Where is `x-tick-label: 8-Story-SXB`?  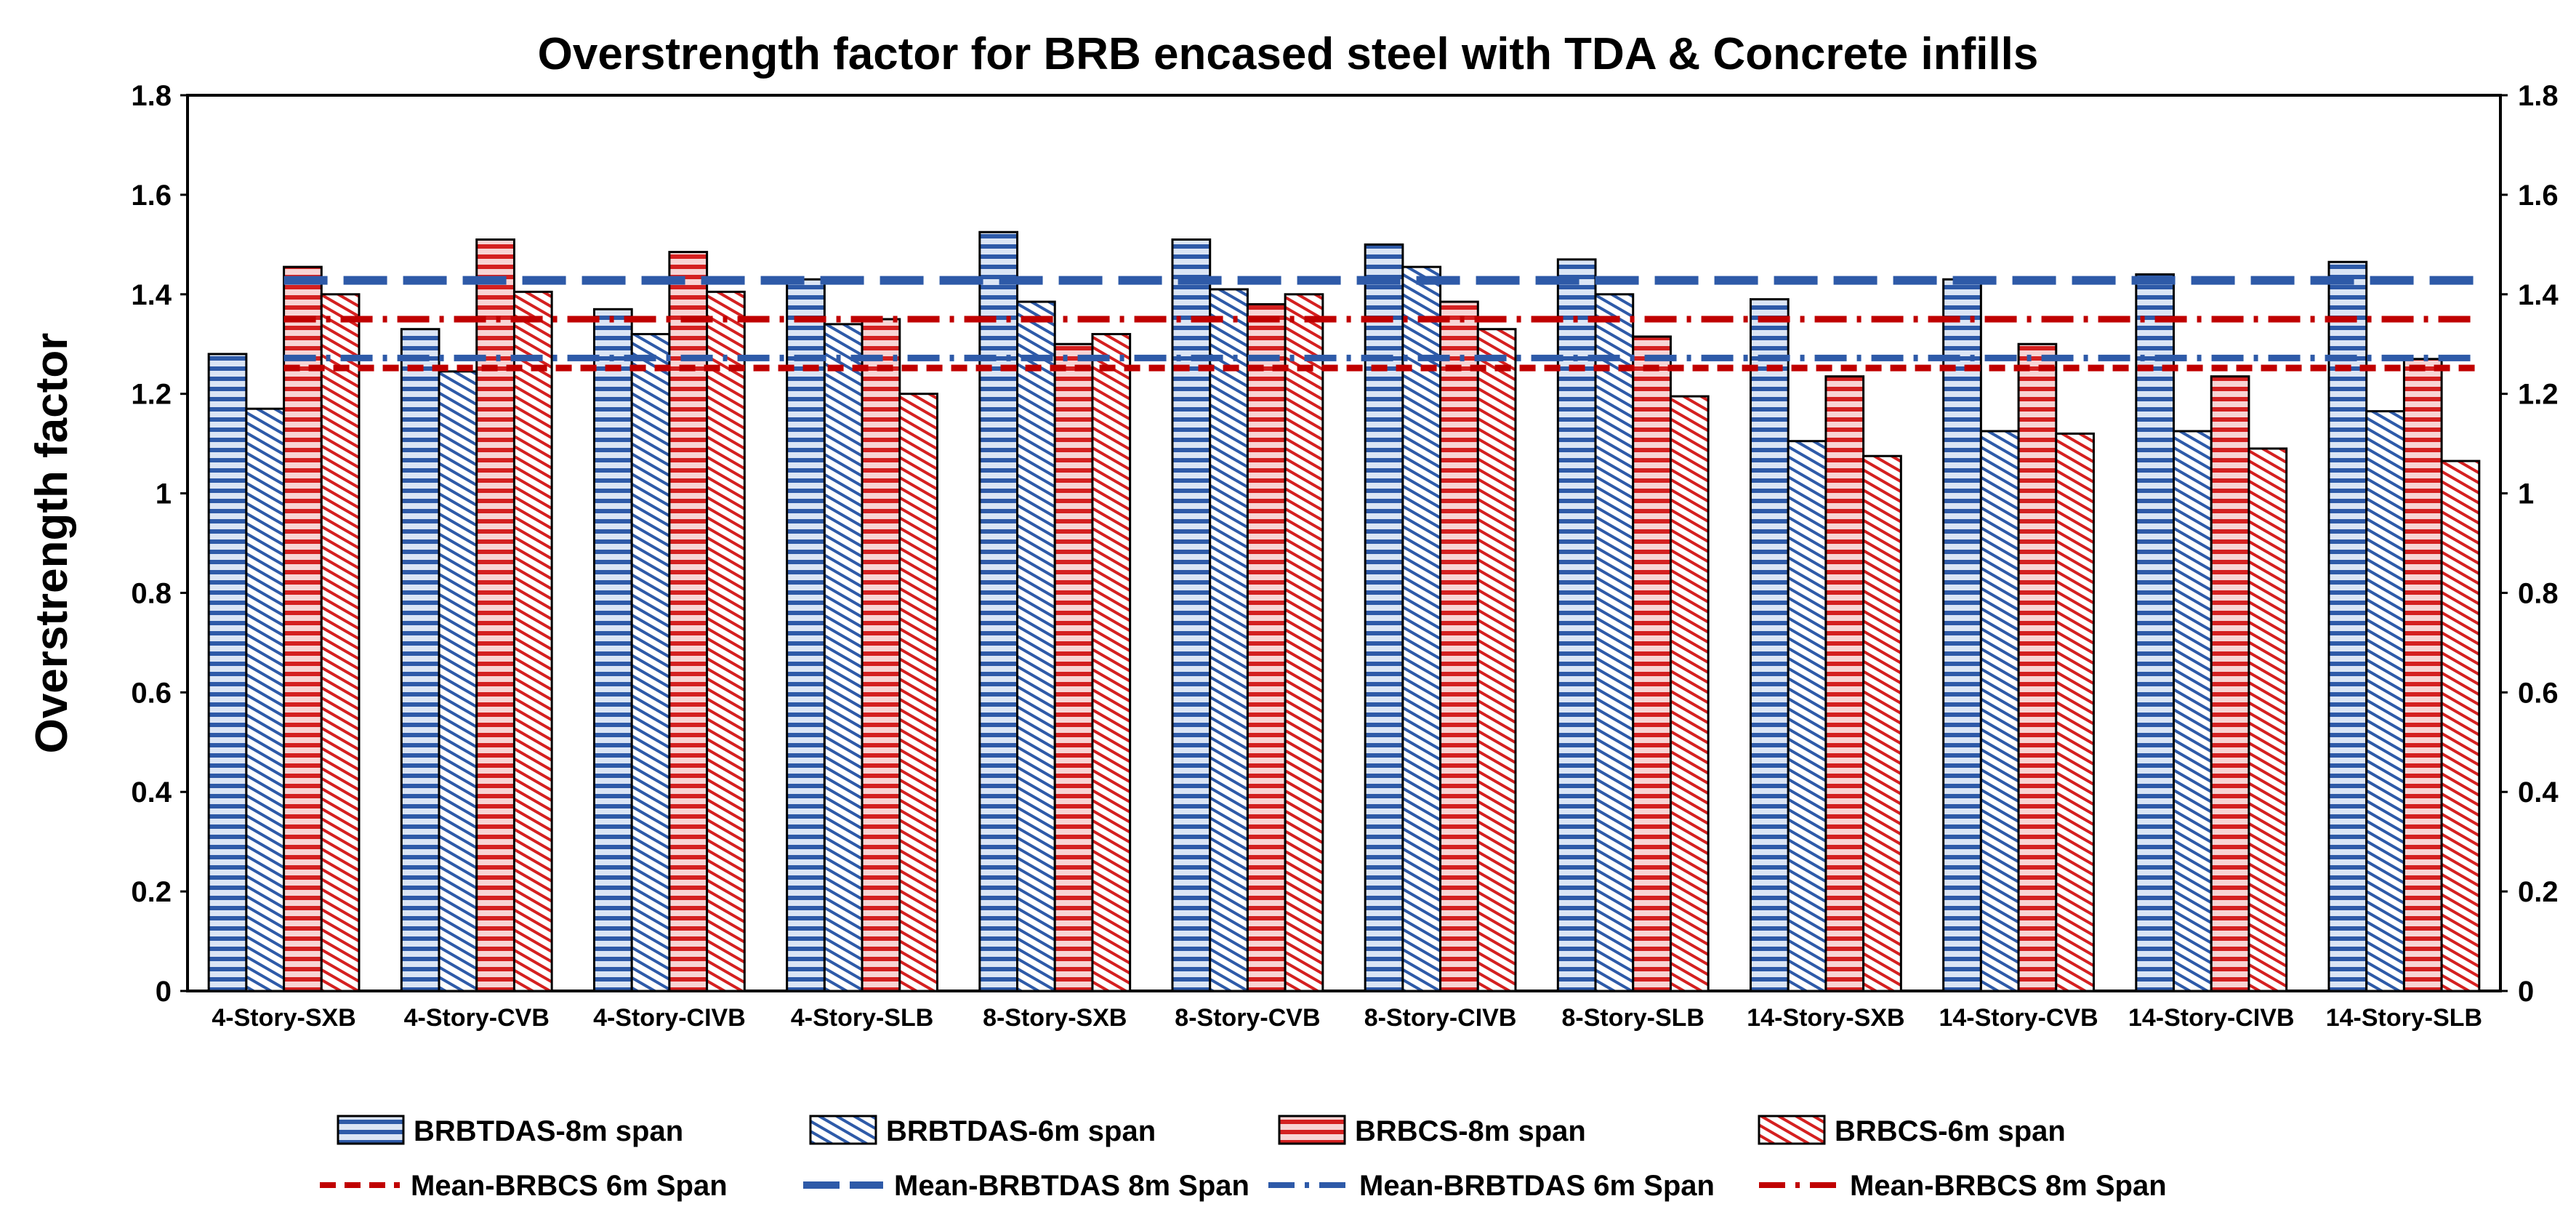 x-tick-label: 8-Story-SXB is located at coordinates (1055, 1018).